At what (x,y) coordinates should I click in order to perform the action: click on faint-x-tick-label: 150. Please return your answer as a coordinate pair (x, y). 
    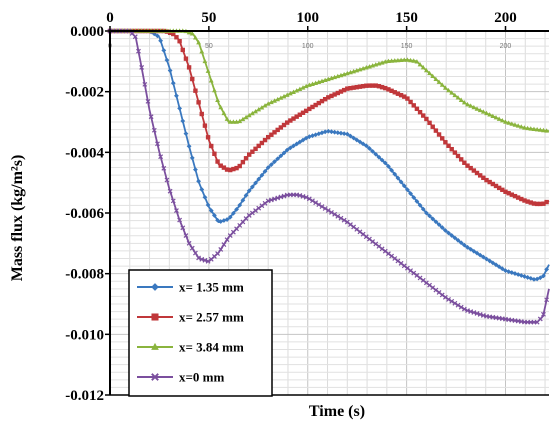
    Looking at the image, I should click on (407, 46).